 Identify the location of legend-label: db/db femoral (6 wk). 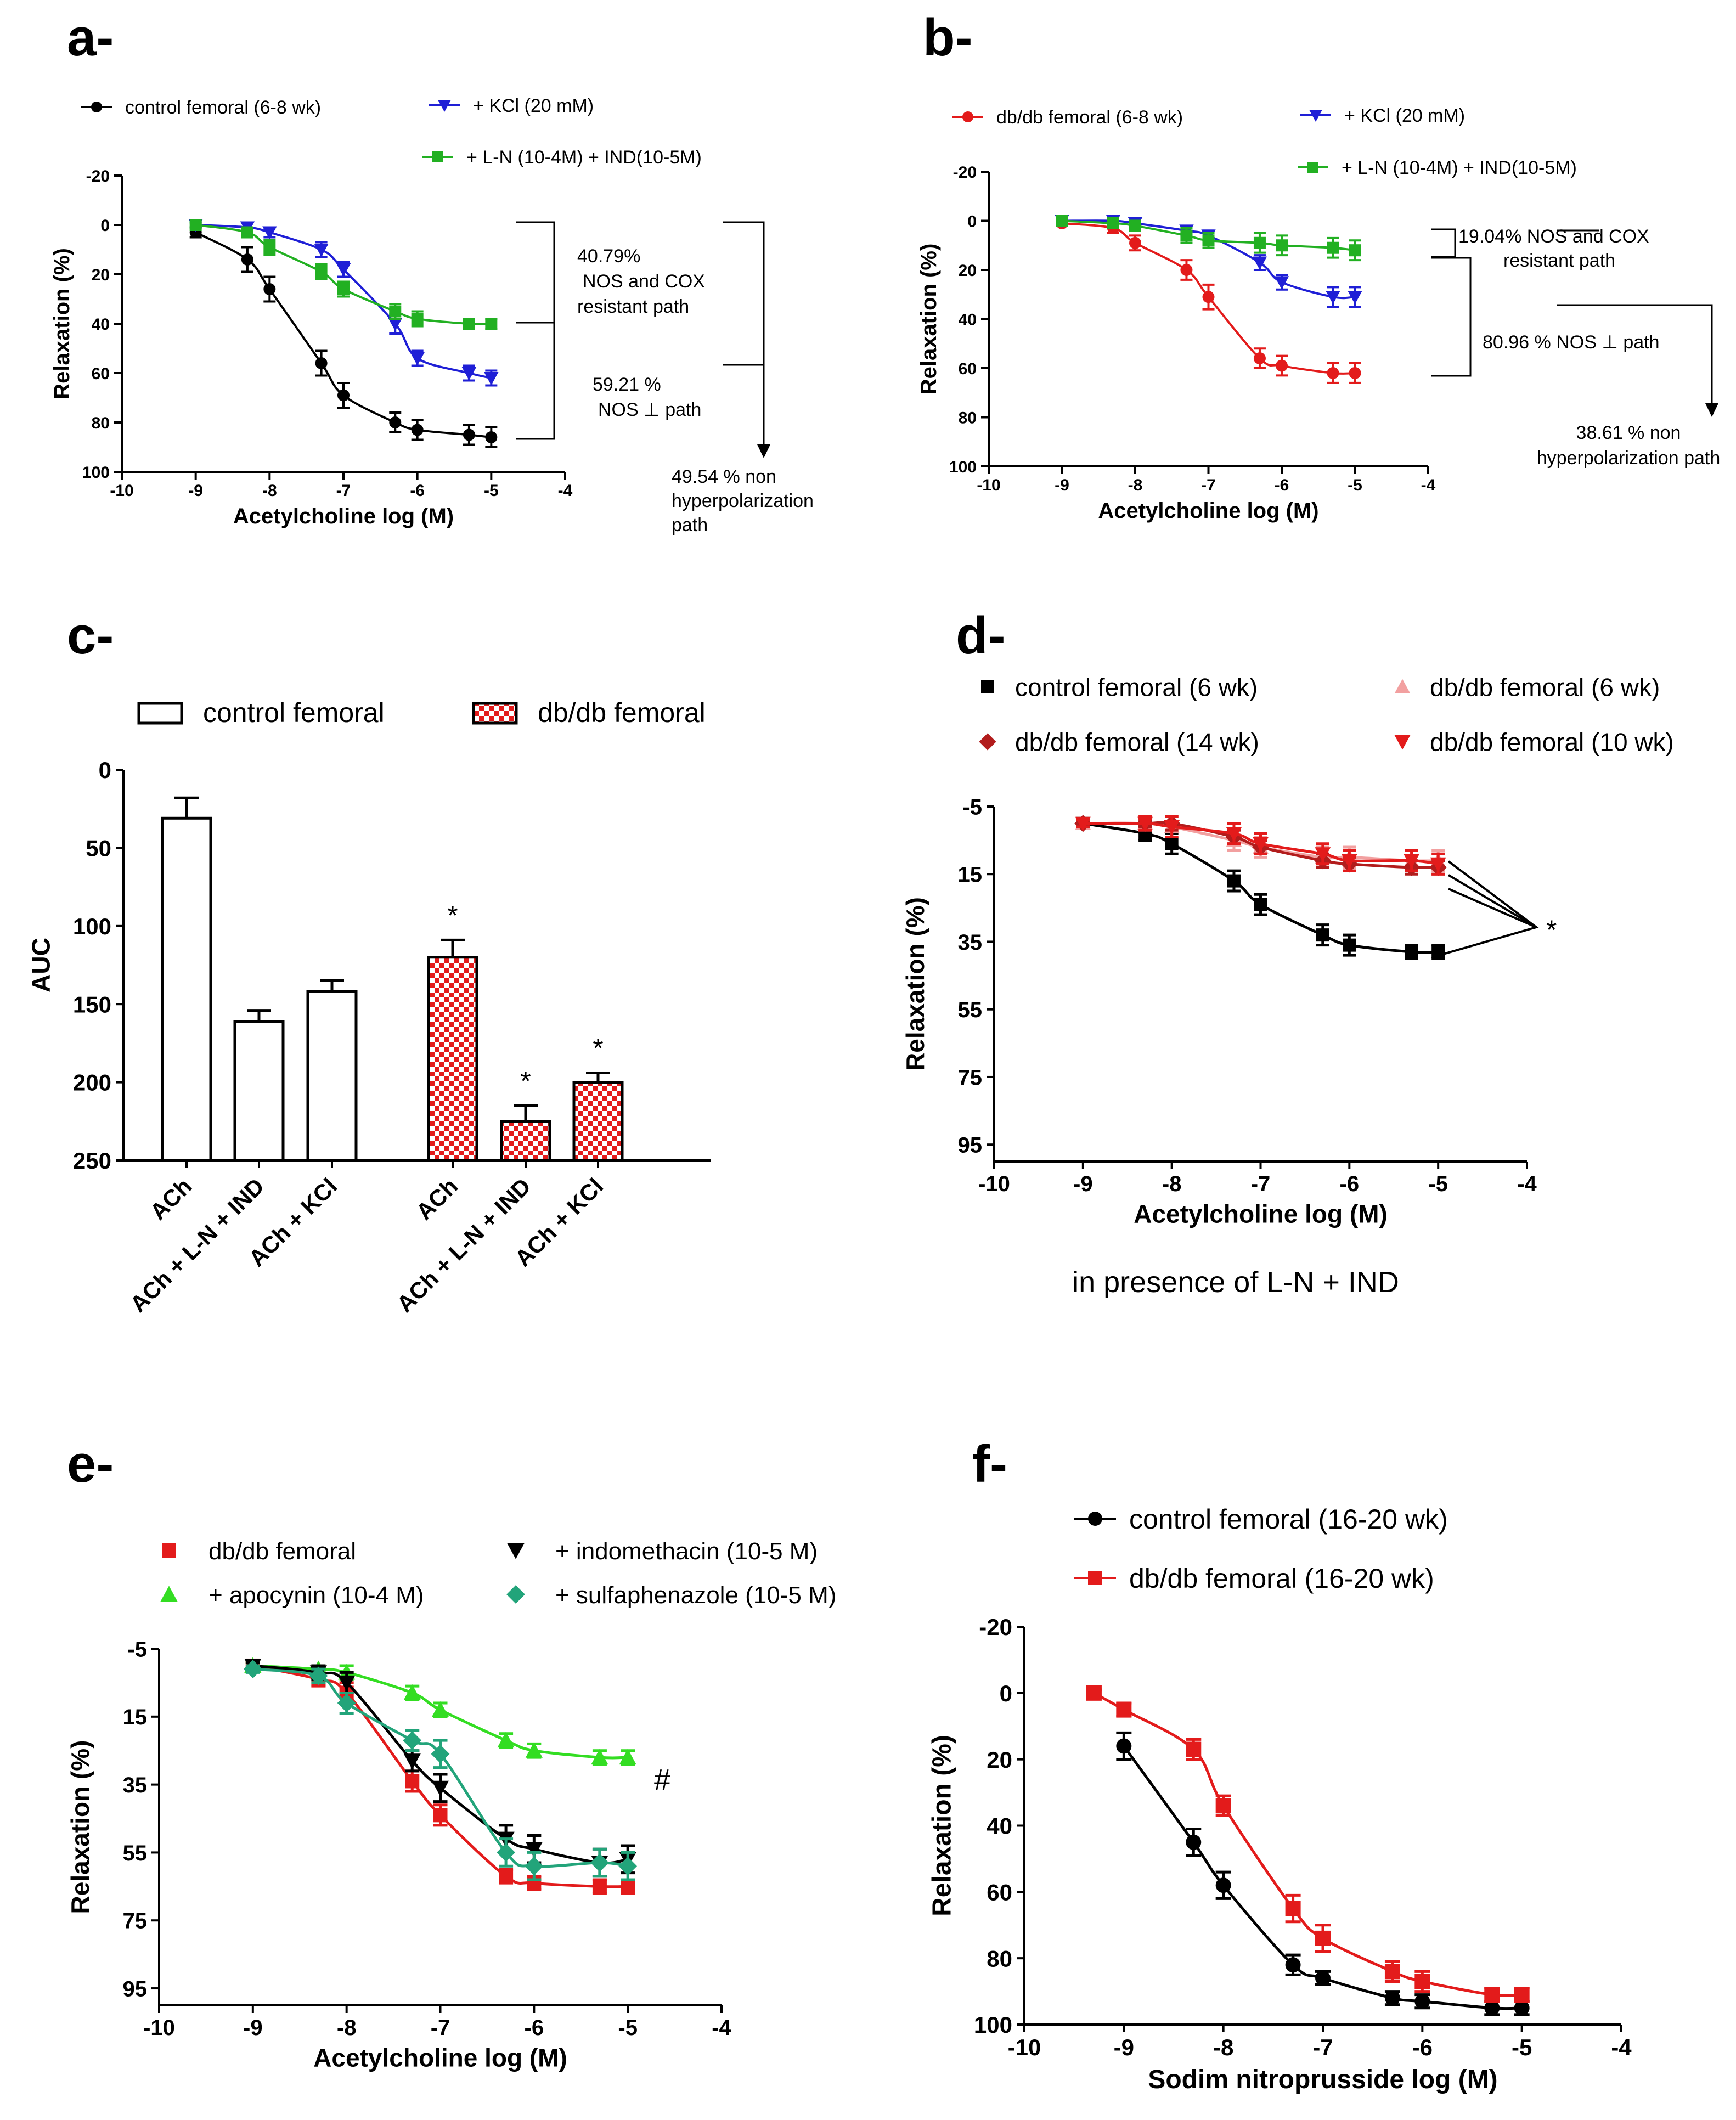
(1545, 687).